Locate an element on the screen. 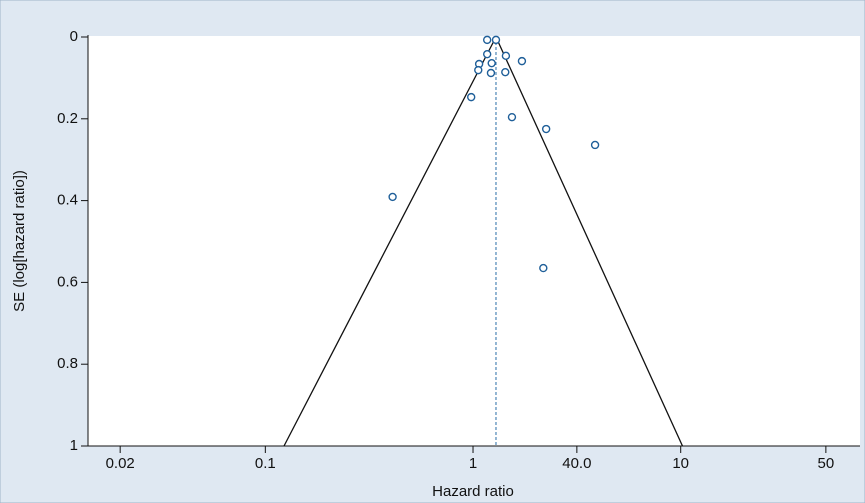  y-axis-label: SE (log[hazard ratio]) is located at coordinates (19, 241).